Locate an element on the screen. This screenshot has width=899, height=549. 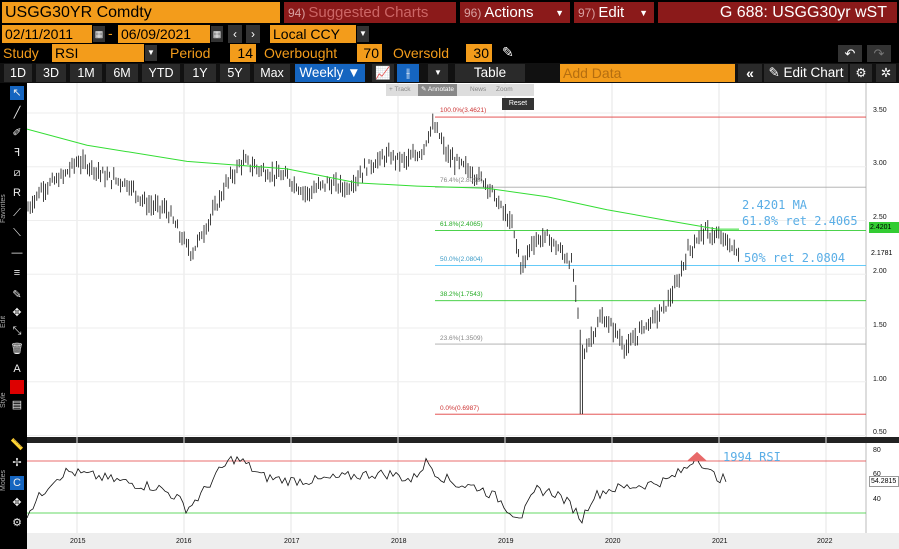
edit-num: 97) is located at coordinates (587, 13).